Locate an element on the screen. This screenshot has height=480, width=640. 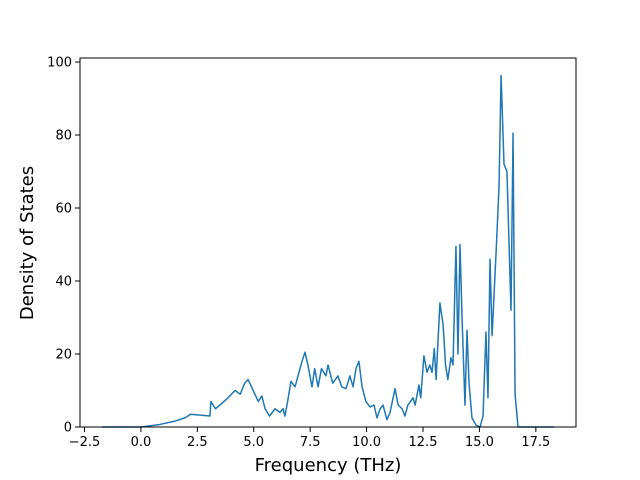
y-tick-label: 60 is located at coordinates (63, 209).